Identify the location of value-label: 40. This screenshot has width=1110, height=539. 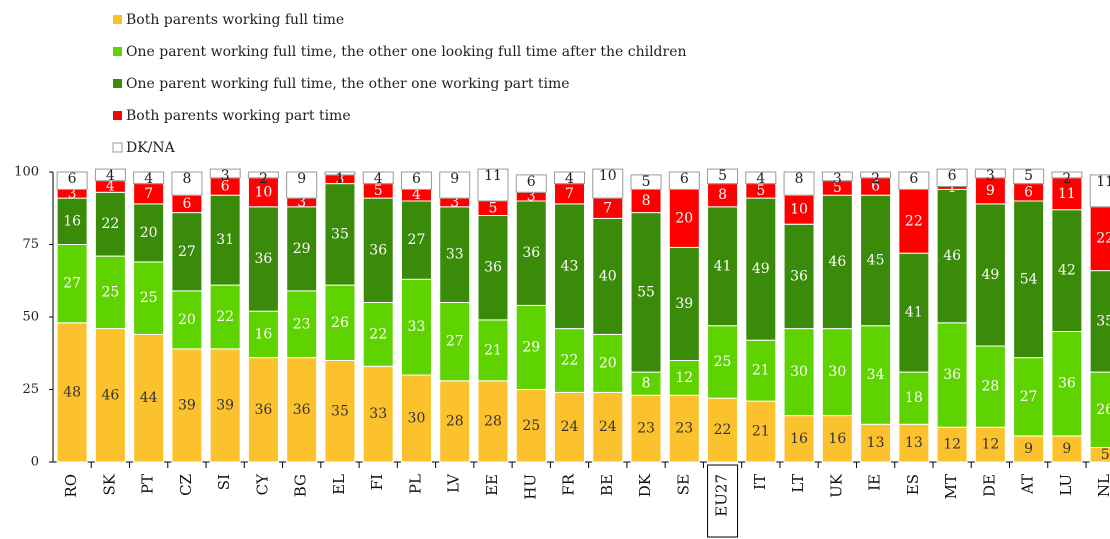
(608, 276).